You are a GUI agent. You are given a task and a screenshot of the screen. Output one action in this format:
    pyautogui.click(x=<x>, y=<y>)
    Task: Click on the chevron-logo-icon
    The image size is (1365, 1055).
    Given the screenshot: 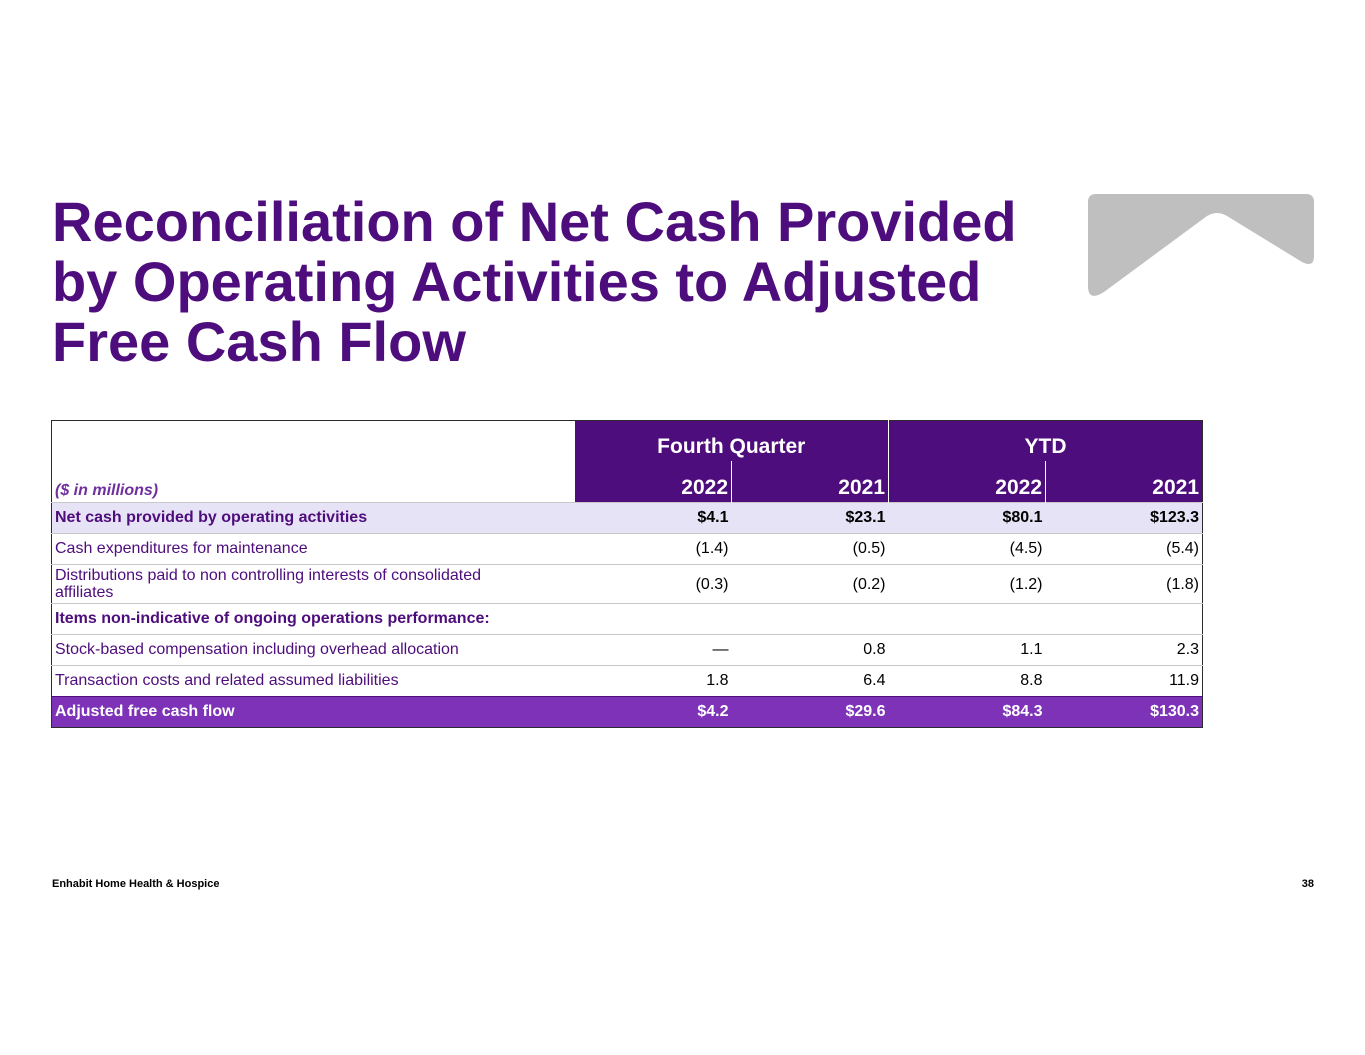 What is the action you would take?
    pyautogui.click(x=1201, y=245)
    